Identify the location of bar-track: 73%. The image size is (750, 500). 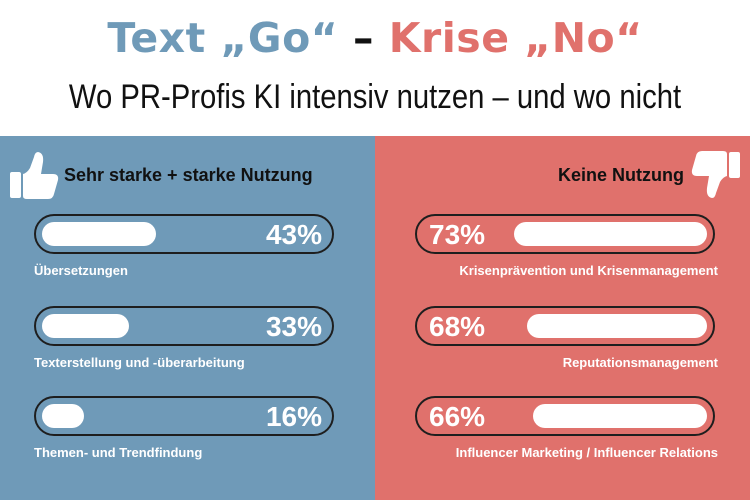
(565, 234).